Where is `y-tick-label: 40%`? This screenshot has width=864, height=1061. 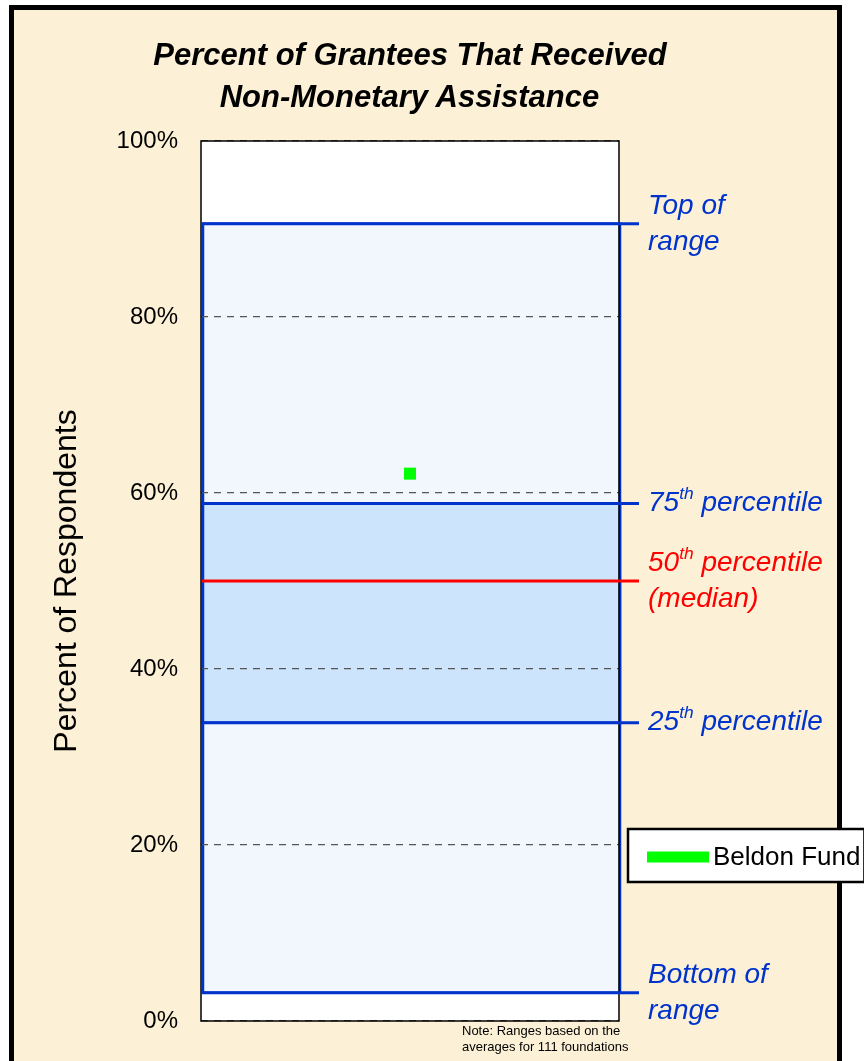
y-tick-label: 40% is located at coordinates (153, 667).